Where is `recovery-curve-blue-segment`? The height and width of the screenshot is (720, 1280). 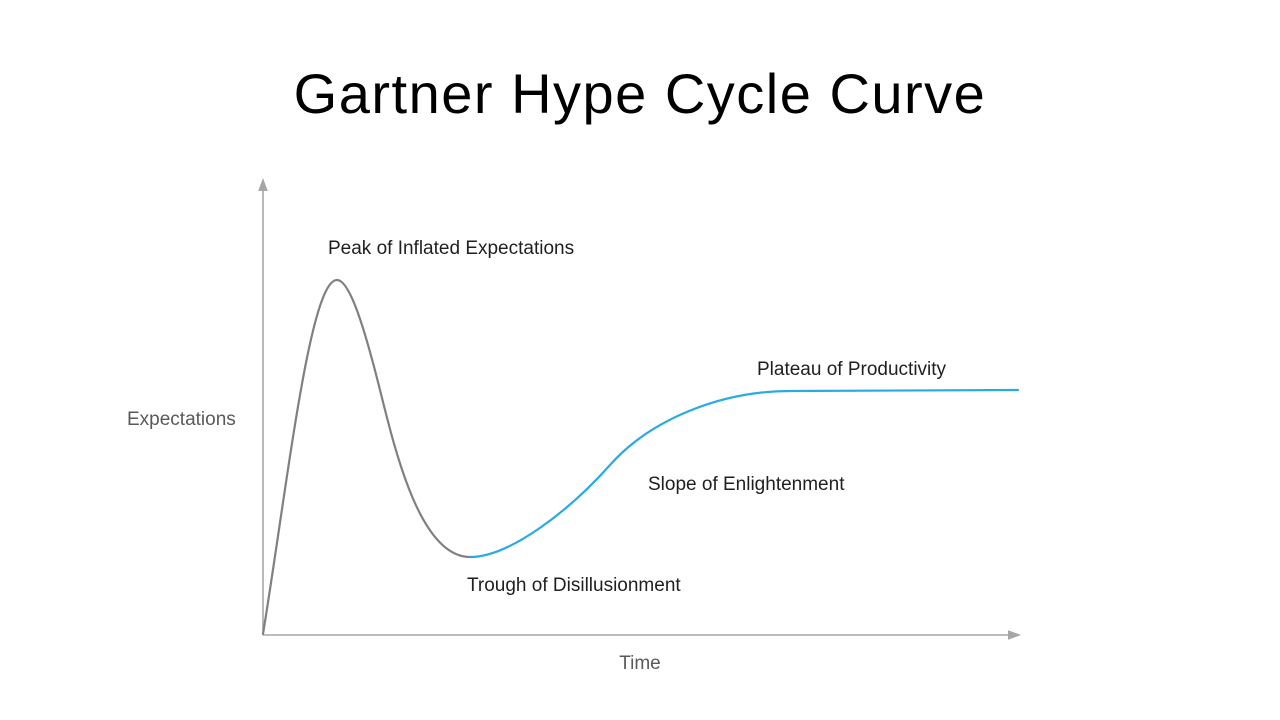 recovery-curve-blue-segment is located at coordinates (744, 473).